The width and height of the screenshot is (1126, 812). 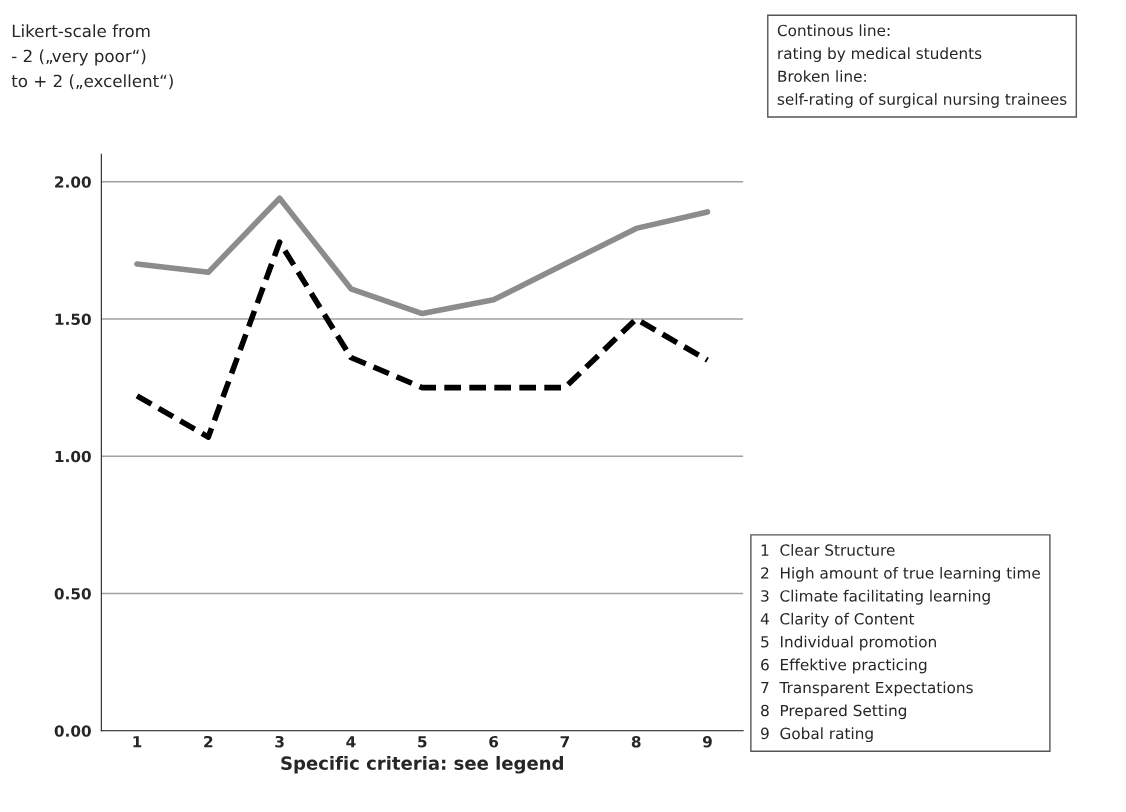 I want to click on x-tick-label: 9, so click(x=707, y=741).